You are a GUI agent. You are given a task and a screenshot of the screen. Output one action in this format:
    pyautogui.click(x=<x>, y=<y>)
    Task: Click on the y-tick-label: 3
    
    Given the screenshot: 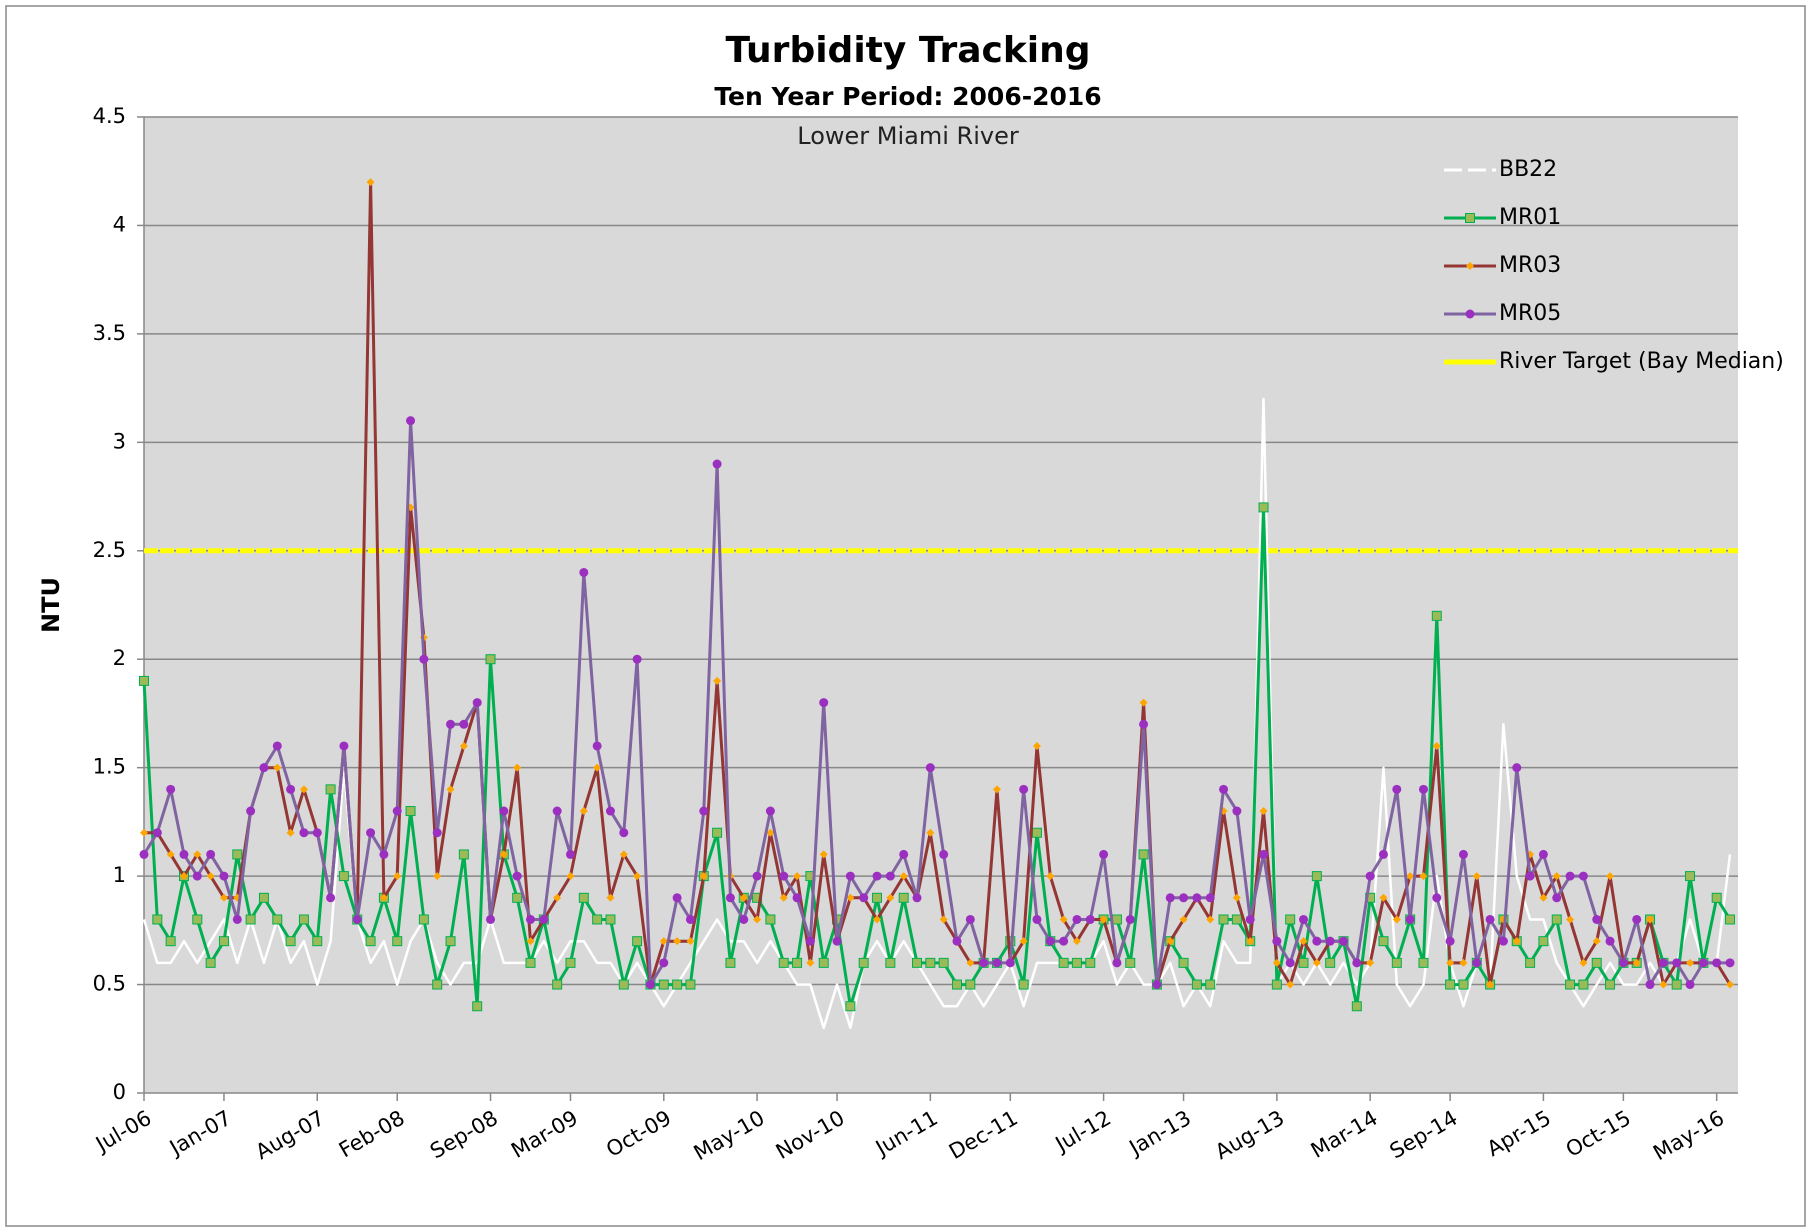 What is the action you would take?
    pyautogui.click(x=119, y=441)
    